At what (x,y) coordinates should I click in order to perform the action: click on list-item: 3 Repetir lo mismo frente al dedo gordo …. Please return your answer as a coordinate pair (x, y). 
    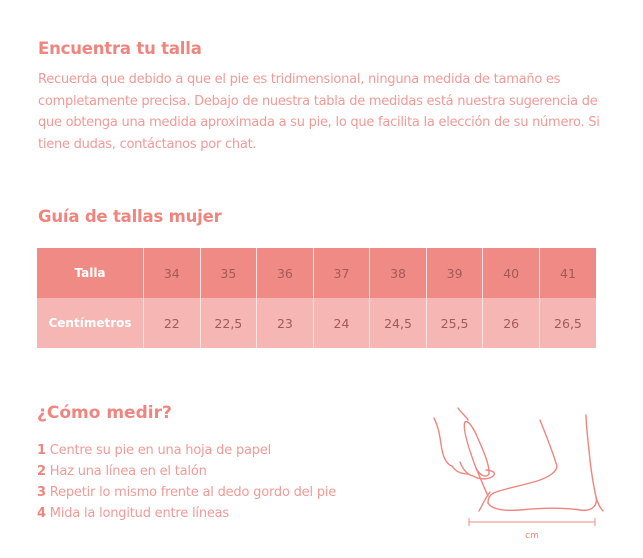
    Looking at the image, I should click on (186, 492).